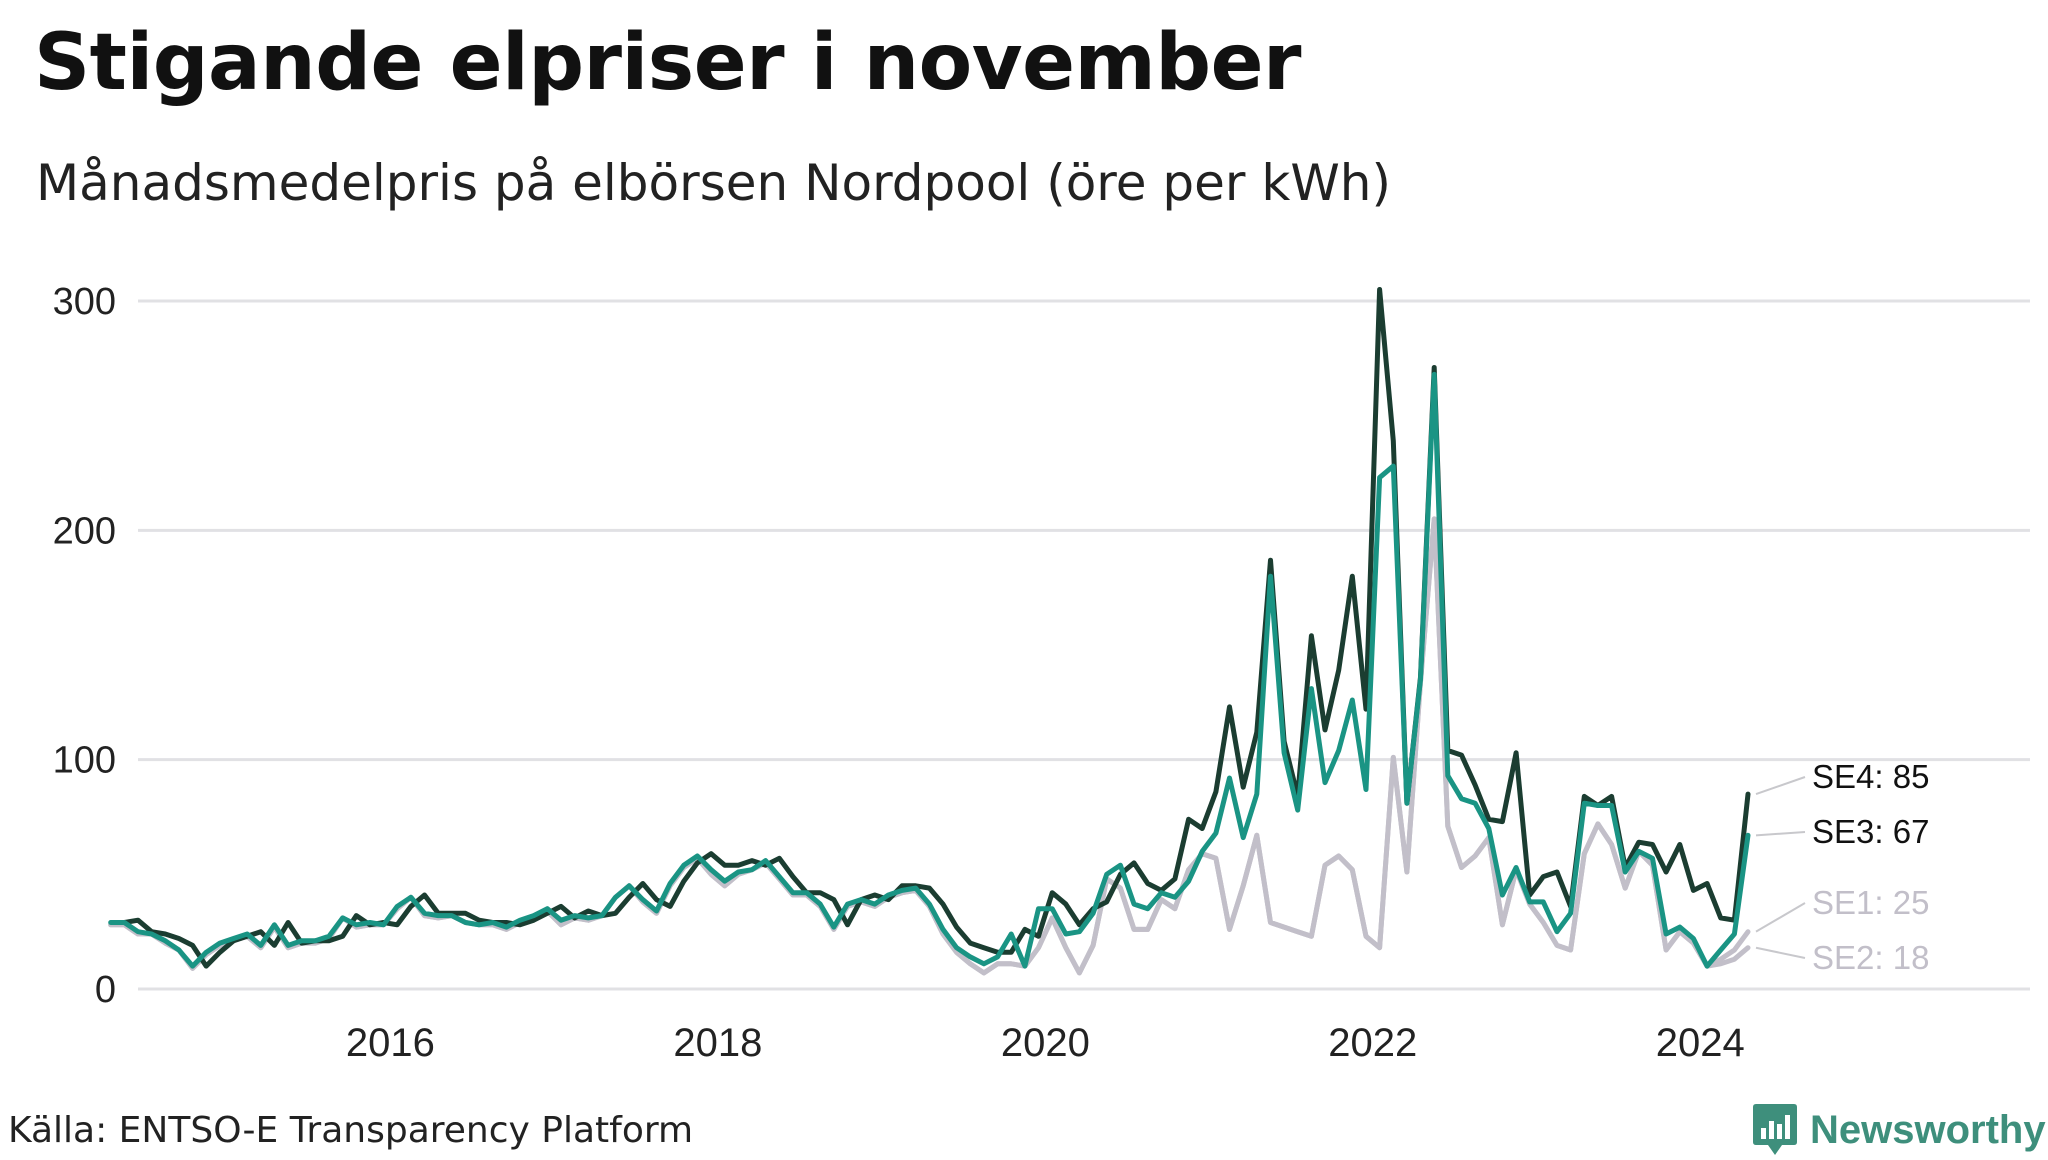  What do you see at coordinates (105, 990) in the screenshot?
I see `y-tick-label: 0` at bounding box center [105, 990].